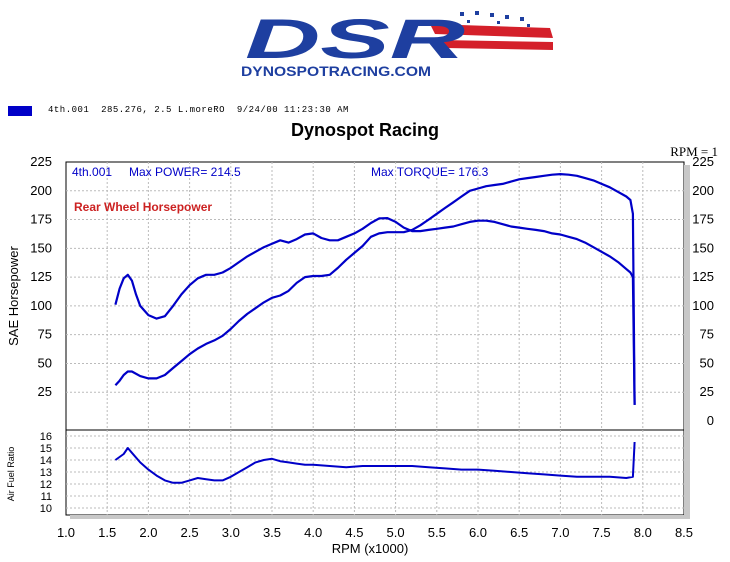 Image resolution: width=730 pixels, height=562 pixels. What do you see at coordinates (148, 532) in the screenshot?
I see `x-tick-label: 2.0` at bounding box center [148, 532].